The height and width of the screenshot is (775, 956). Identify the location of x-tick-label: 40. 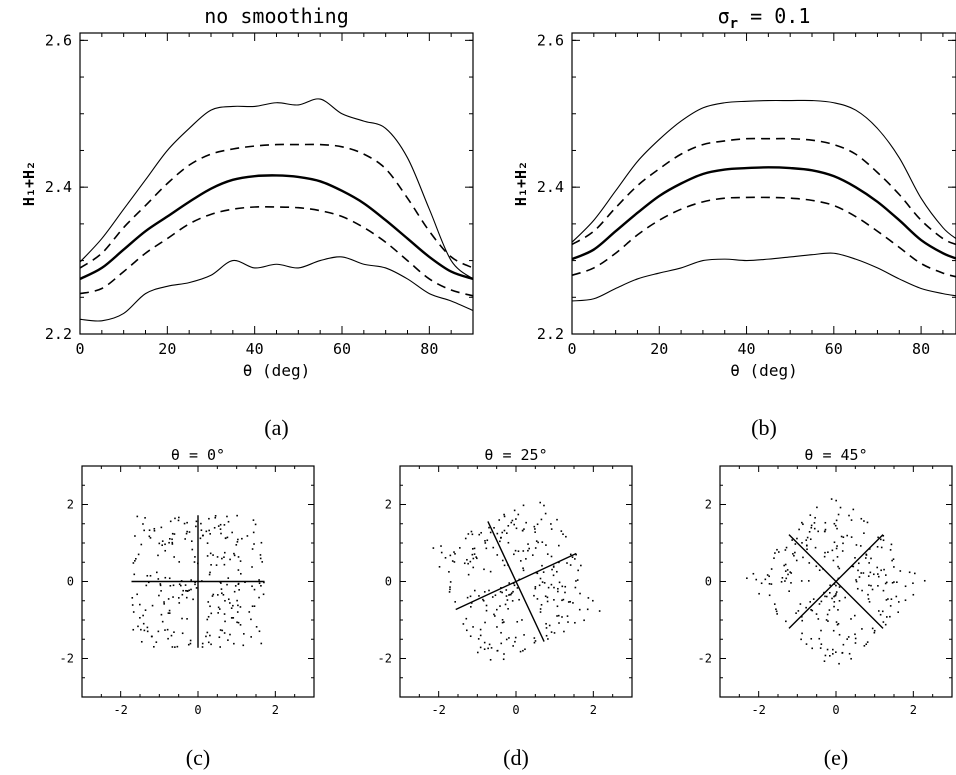
(747, 349).